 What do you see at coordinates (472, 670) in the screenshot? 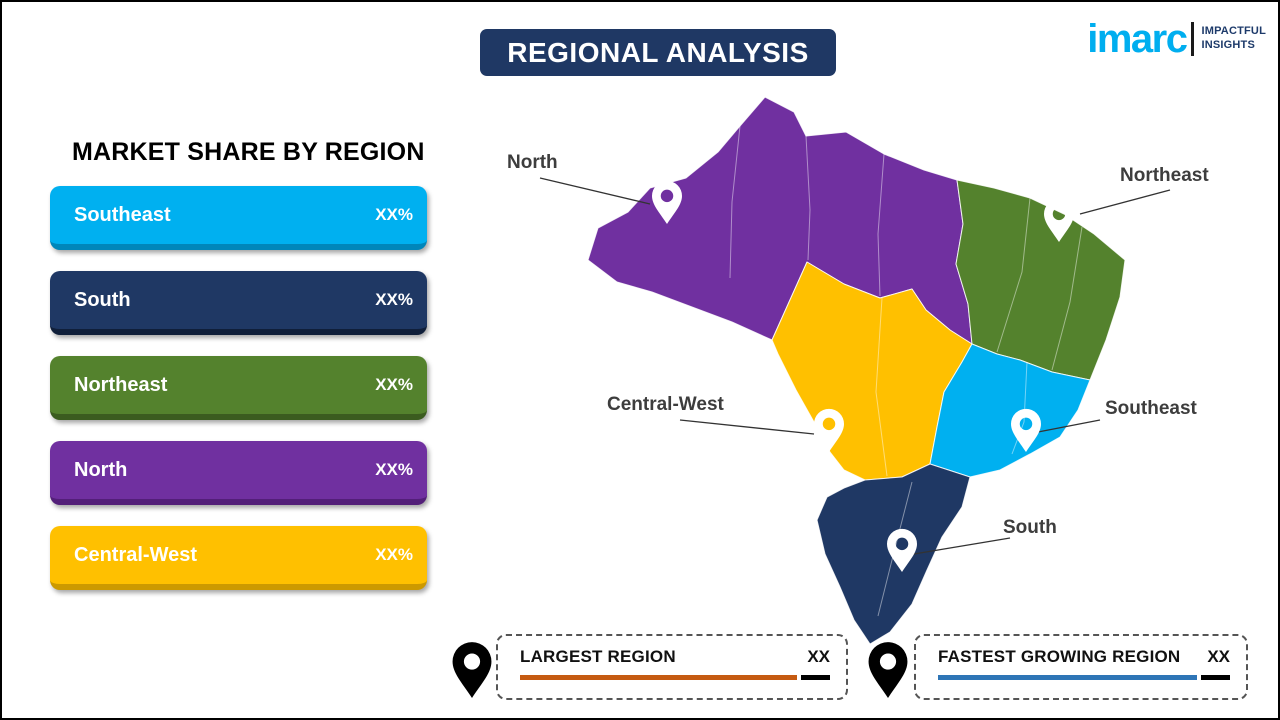
I see `largest-region-pin-icon` at bounding box center [472, 670].